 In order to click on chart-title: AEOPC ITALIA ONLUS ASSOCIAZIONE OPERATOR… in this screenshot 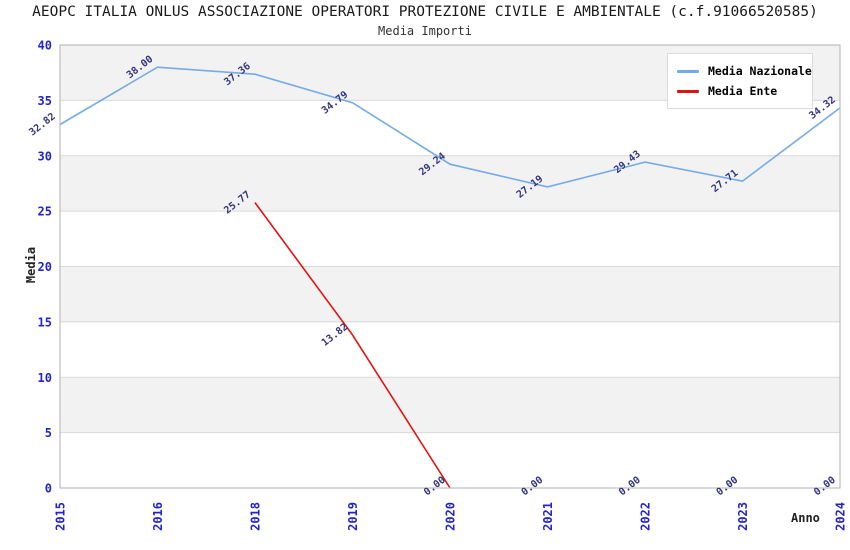, I will do `click(425, 12)`.